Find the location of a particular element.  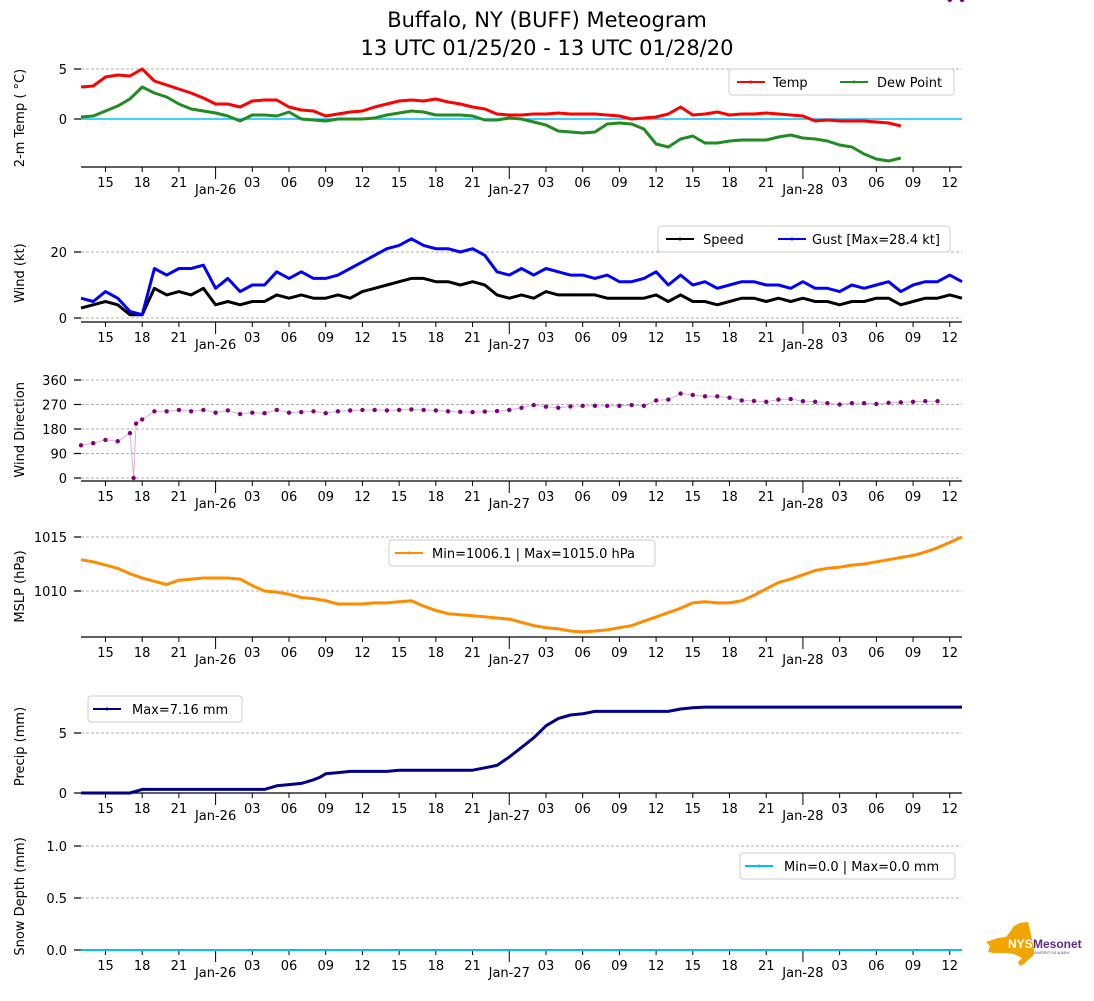

logo-nys-text: NYS is located at coordinates (1020, 944).